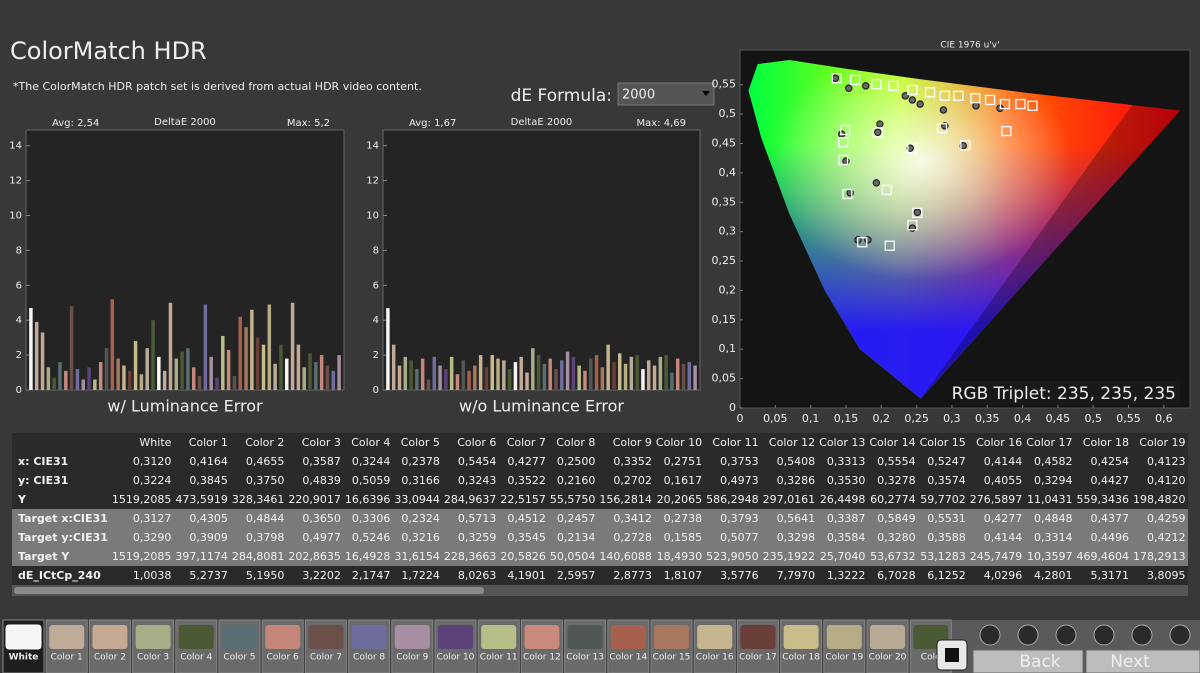  What do you see at coordinates (1003, 575) in the screenshot?
I see `cell: 4,0296` at bounding box center [1003, 575].